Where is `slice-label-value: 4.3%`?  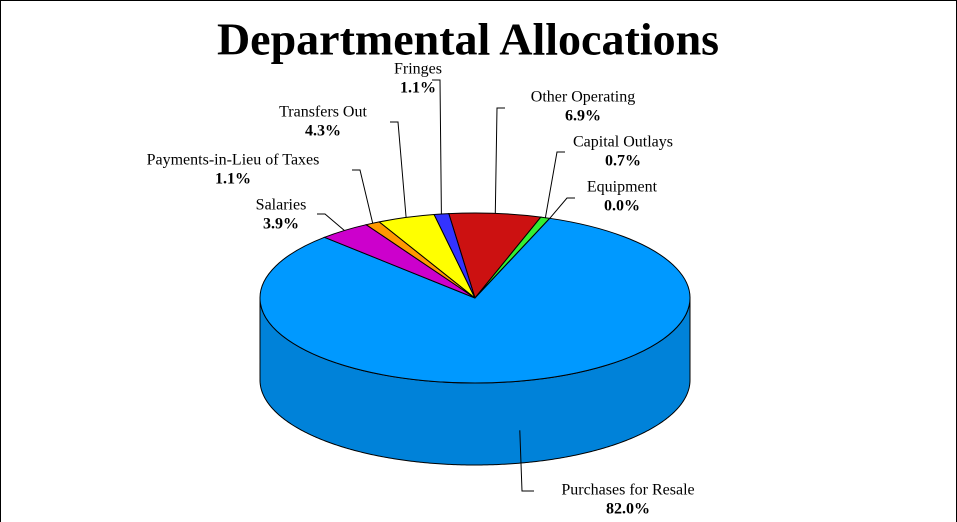
slice-label-value: 4.3% is located at coordinates (323, 131).